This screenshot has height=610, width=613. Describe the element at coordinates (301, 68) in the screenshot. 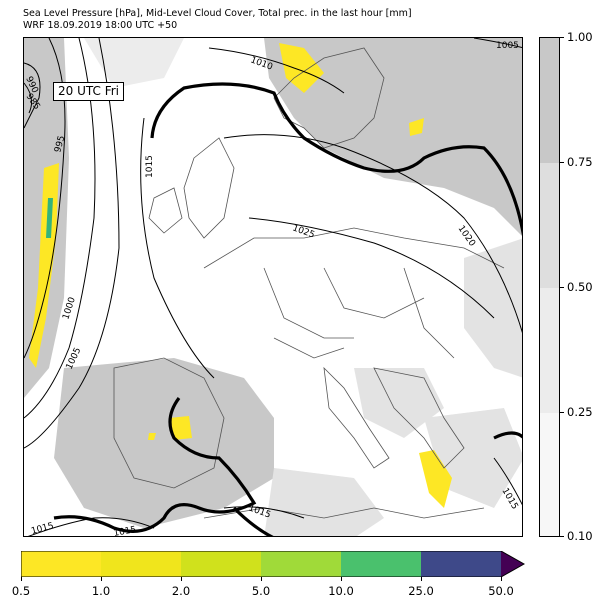

I see `precip-norway` at that location.